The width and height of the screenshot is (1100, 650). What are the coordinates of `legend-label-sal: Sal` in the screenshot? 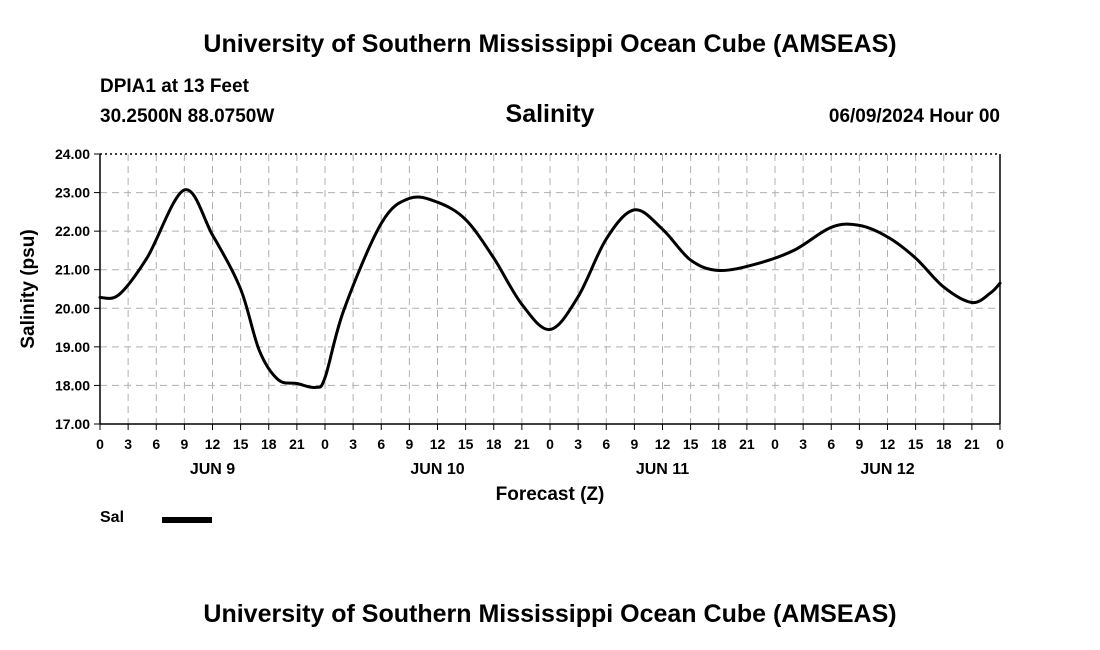 It's located at (112, 517).